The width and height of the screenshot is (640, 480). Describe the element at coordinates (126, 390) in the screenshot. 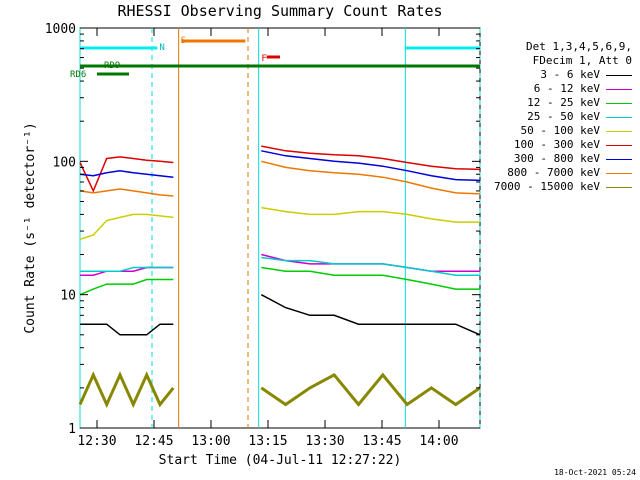

I see `series-line-8-seg1` at that location.